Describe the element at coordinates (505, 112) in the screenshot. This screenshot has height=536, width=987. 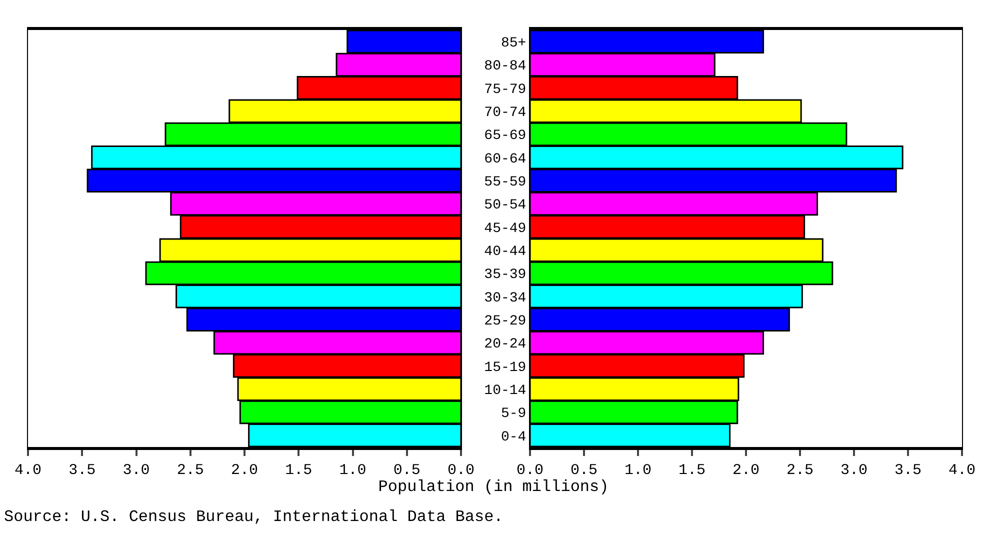
I see `y-tick-label: 70-74` at that location.